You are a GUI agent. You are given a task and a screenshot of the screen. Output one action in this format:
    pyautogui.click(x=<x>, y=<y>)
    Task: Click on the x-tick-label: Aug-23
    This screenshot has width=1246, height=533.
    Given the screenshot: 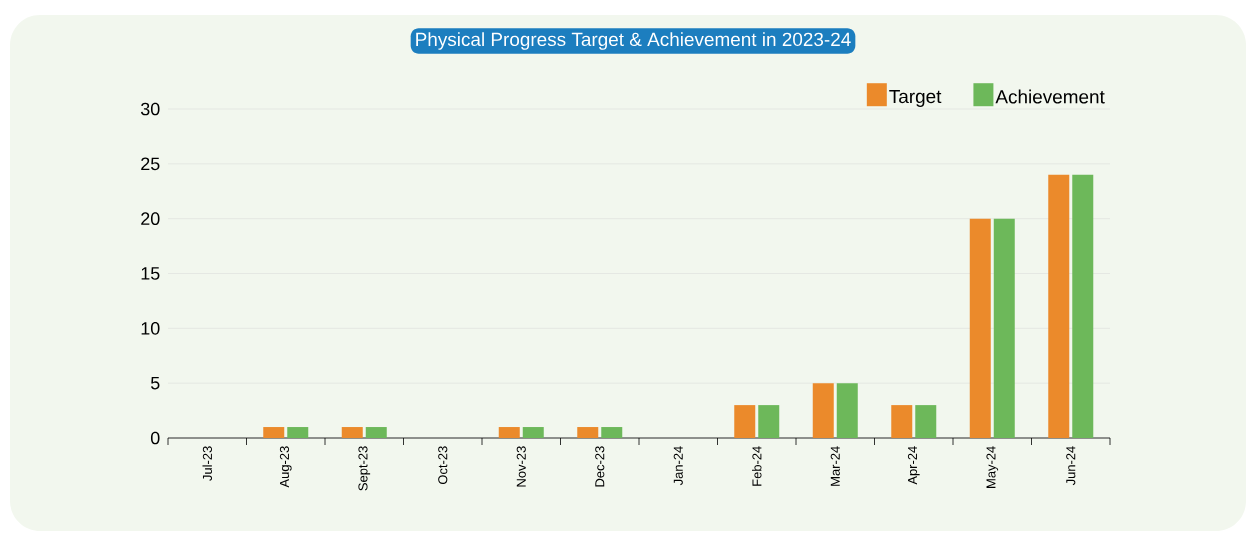 What is the action you would take?
    pyautogui.click(x=285, y=467)
    